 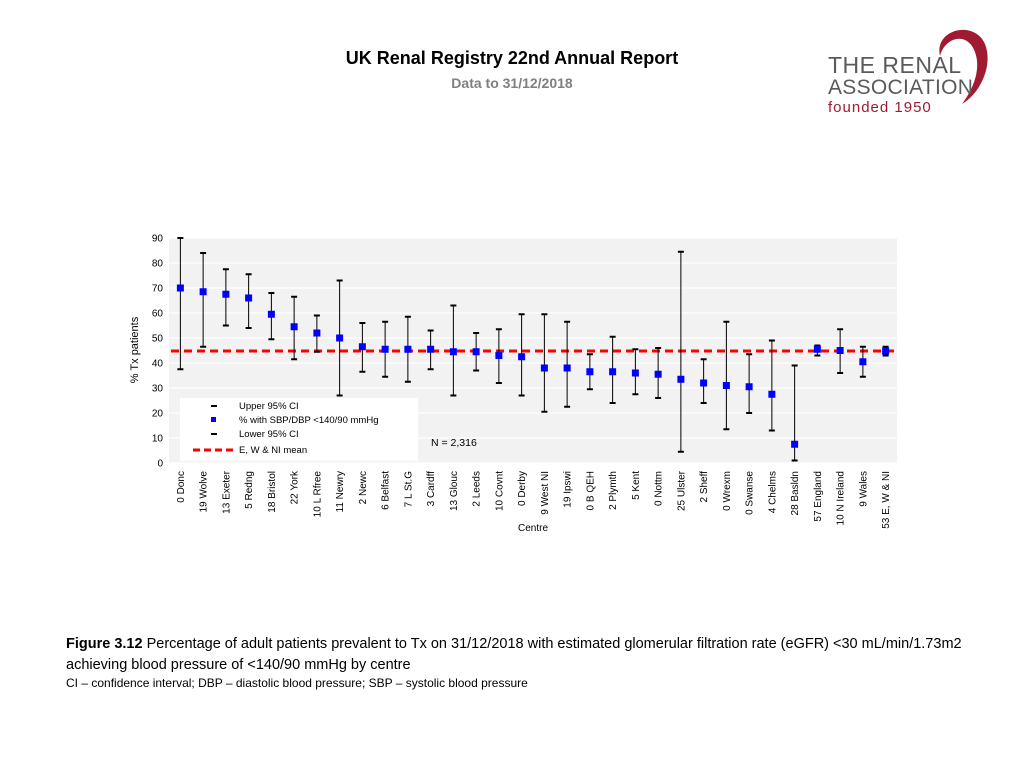 What do you see at coordinates (158, 389) in the screenshot?
I see `y-tick-label: 30` at bounding box center [158, 389].